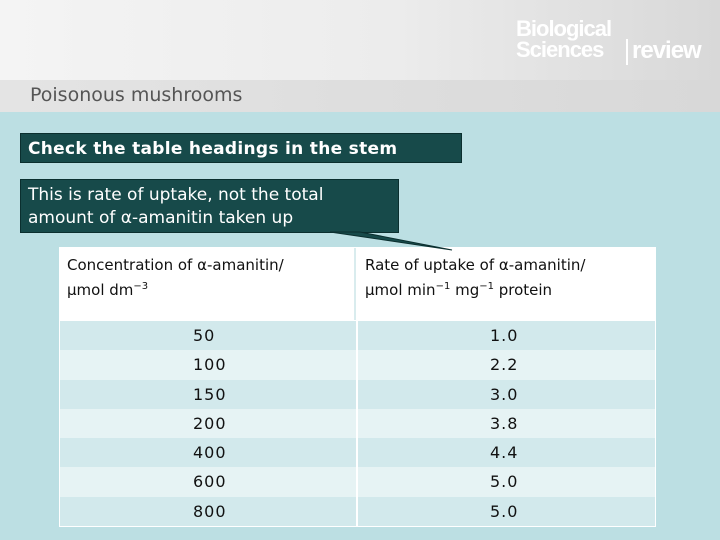 The image size is (720, 540). I want to click on col1-header-line-1: Concentration of α-amanitin/, so click(175, 265).